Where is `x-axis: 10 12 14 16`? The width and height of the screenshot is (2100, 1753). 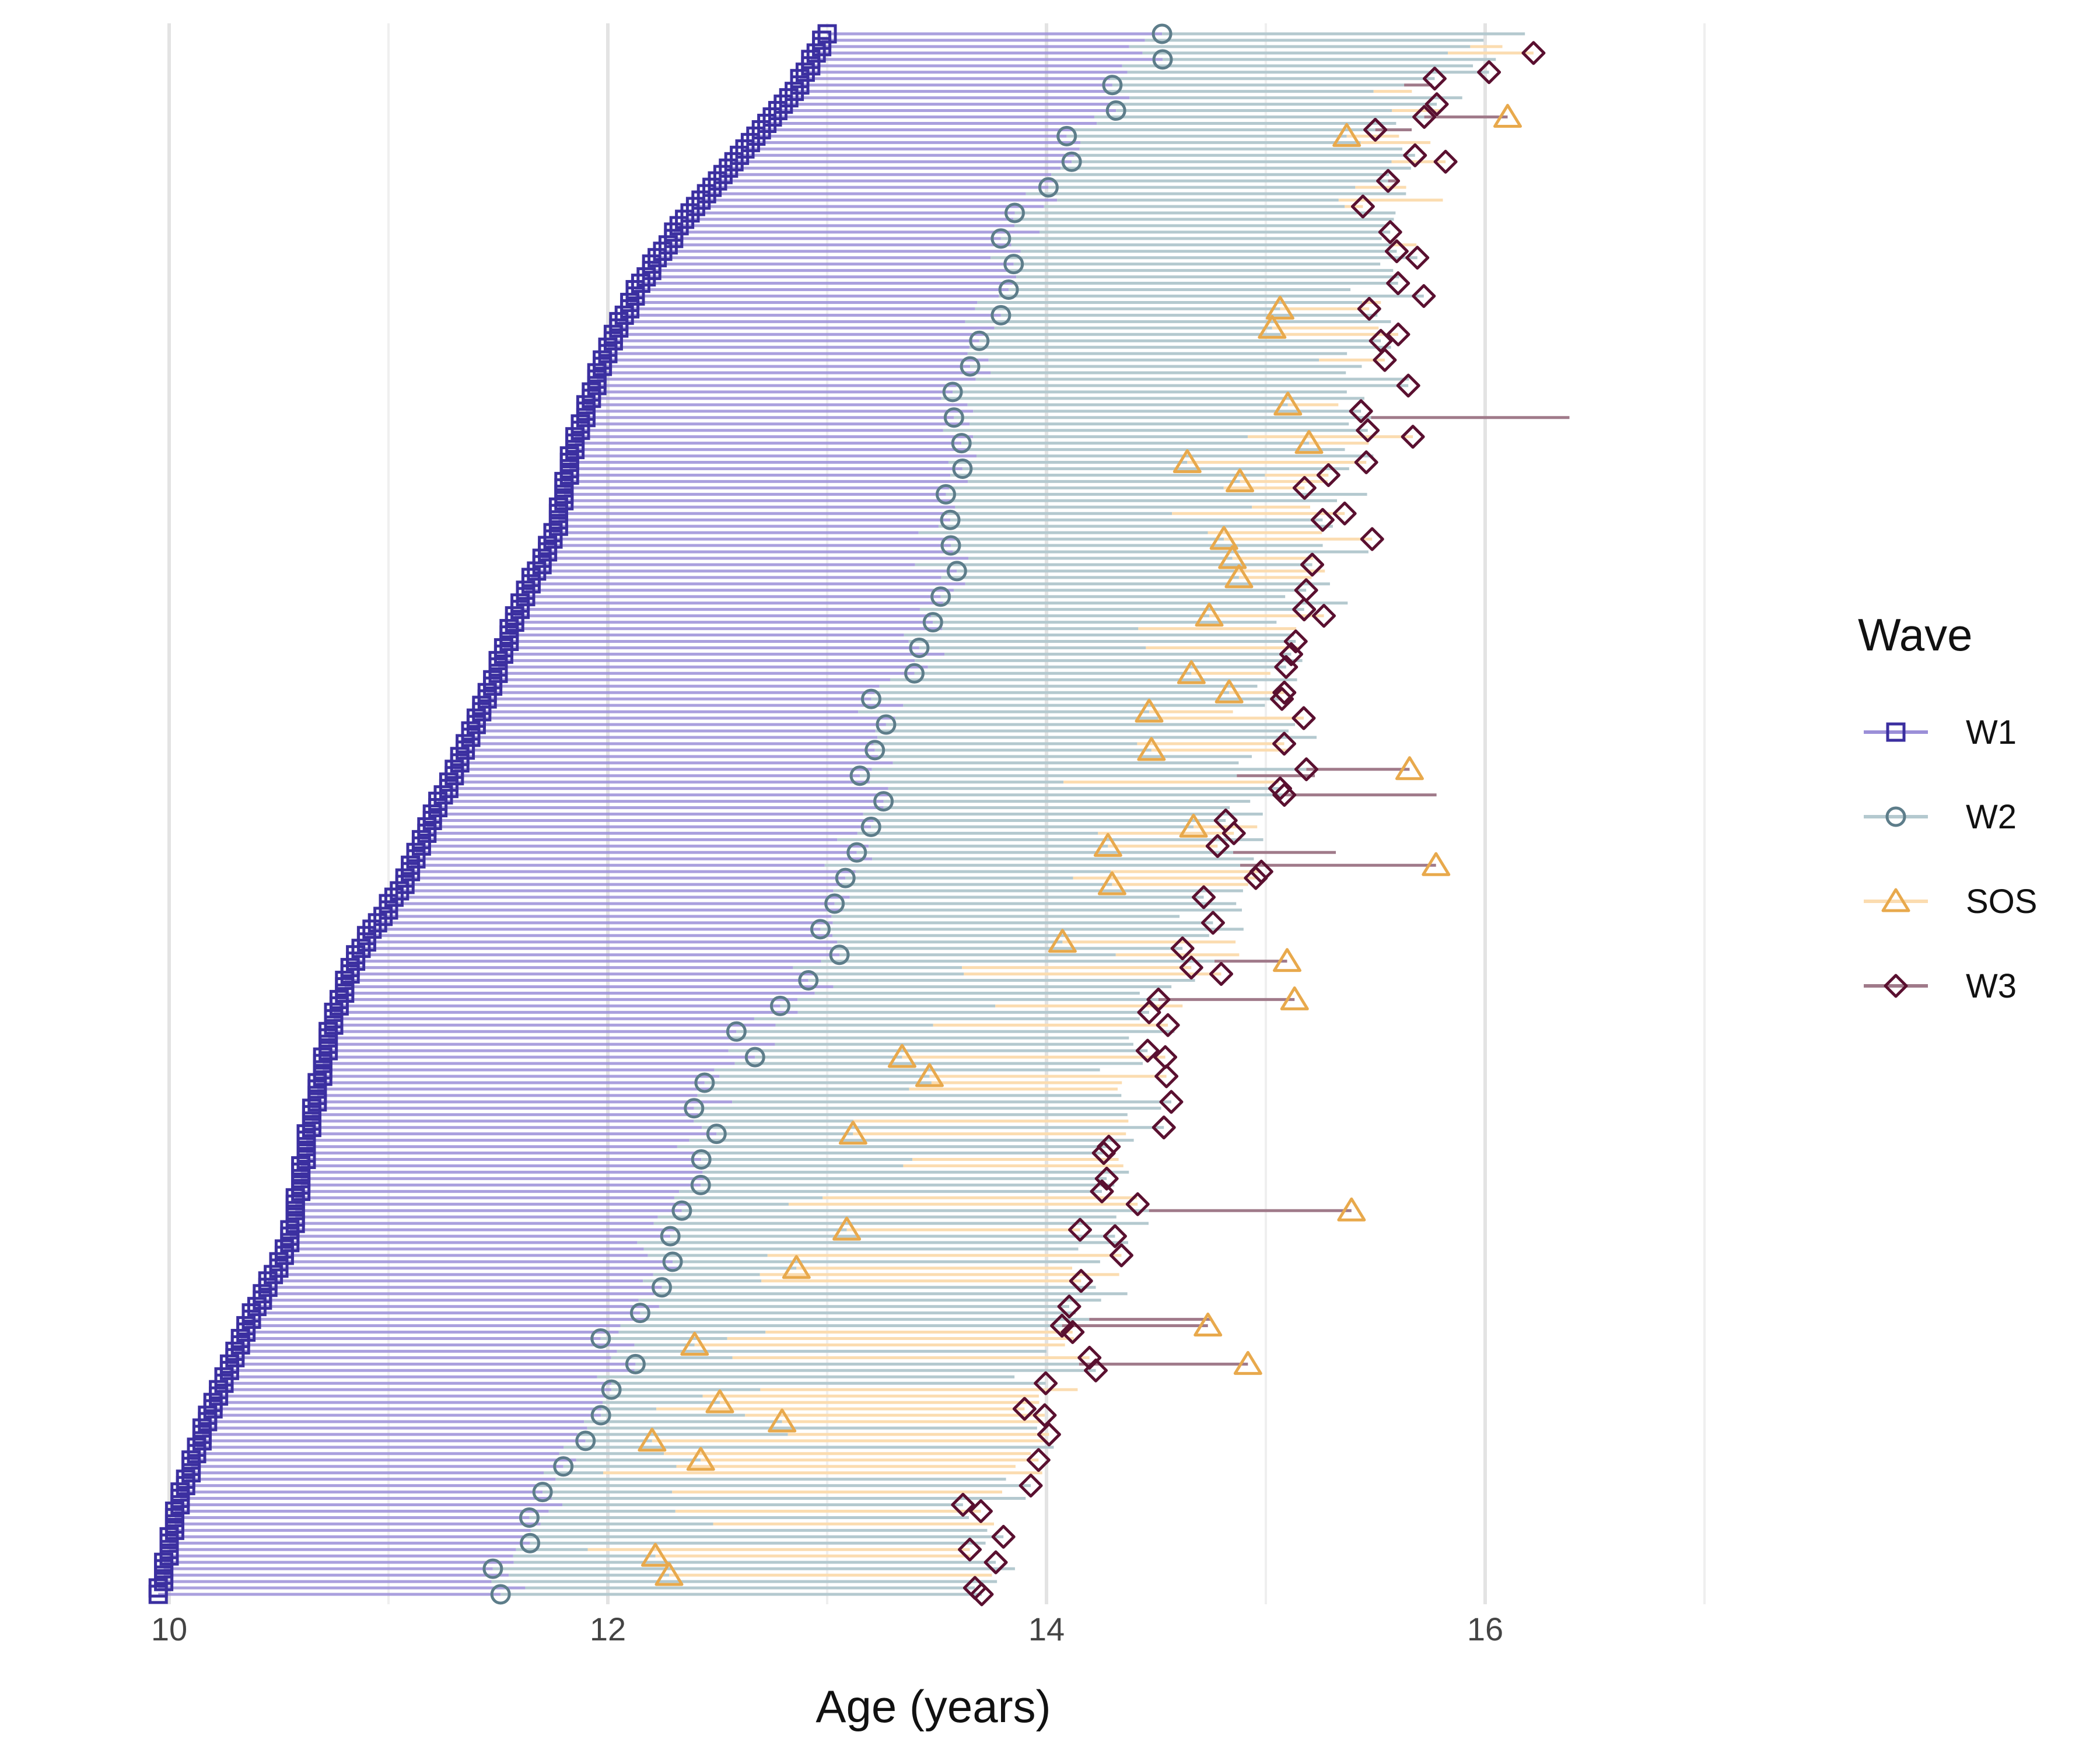
x-axis: 10 12 14 16 is located at coordinates (827, 1629).